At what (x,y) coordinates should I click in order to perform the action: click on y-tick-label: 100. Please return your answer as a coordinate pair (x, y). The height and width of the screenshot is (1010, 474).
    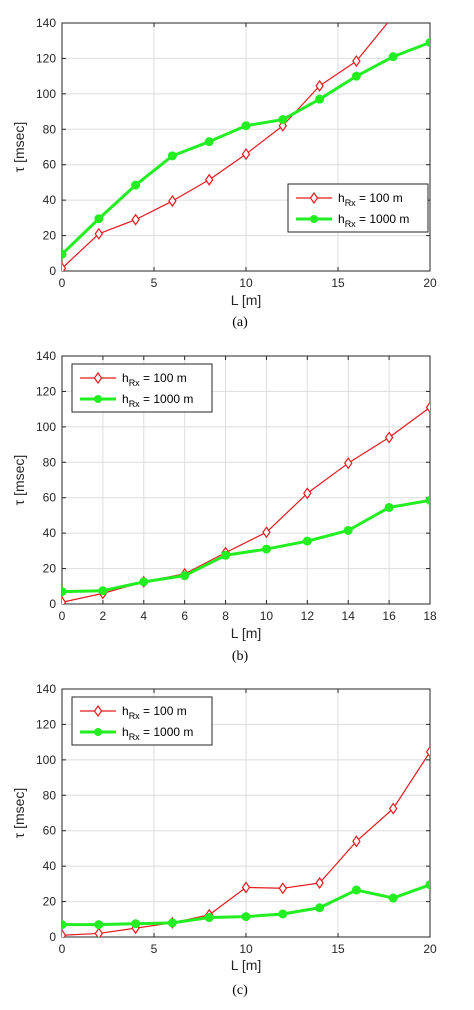
    Looking at the image, I should click on (46, 760).